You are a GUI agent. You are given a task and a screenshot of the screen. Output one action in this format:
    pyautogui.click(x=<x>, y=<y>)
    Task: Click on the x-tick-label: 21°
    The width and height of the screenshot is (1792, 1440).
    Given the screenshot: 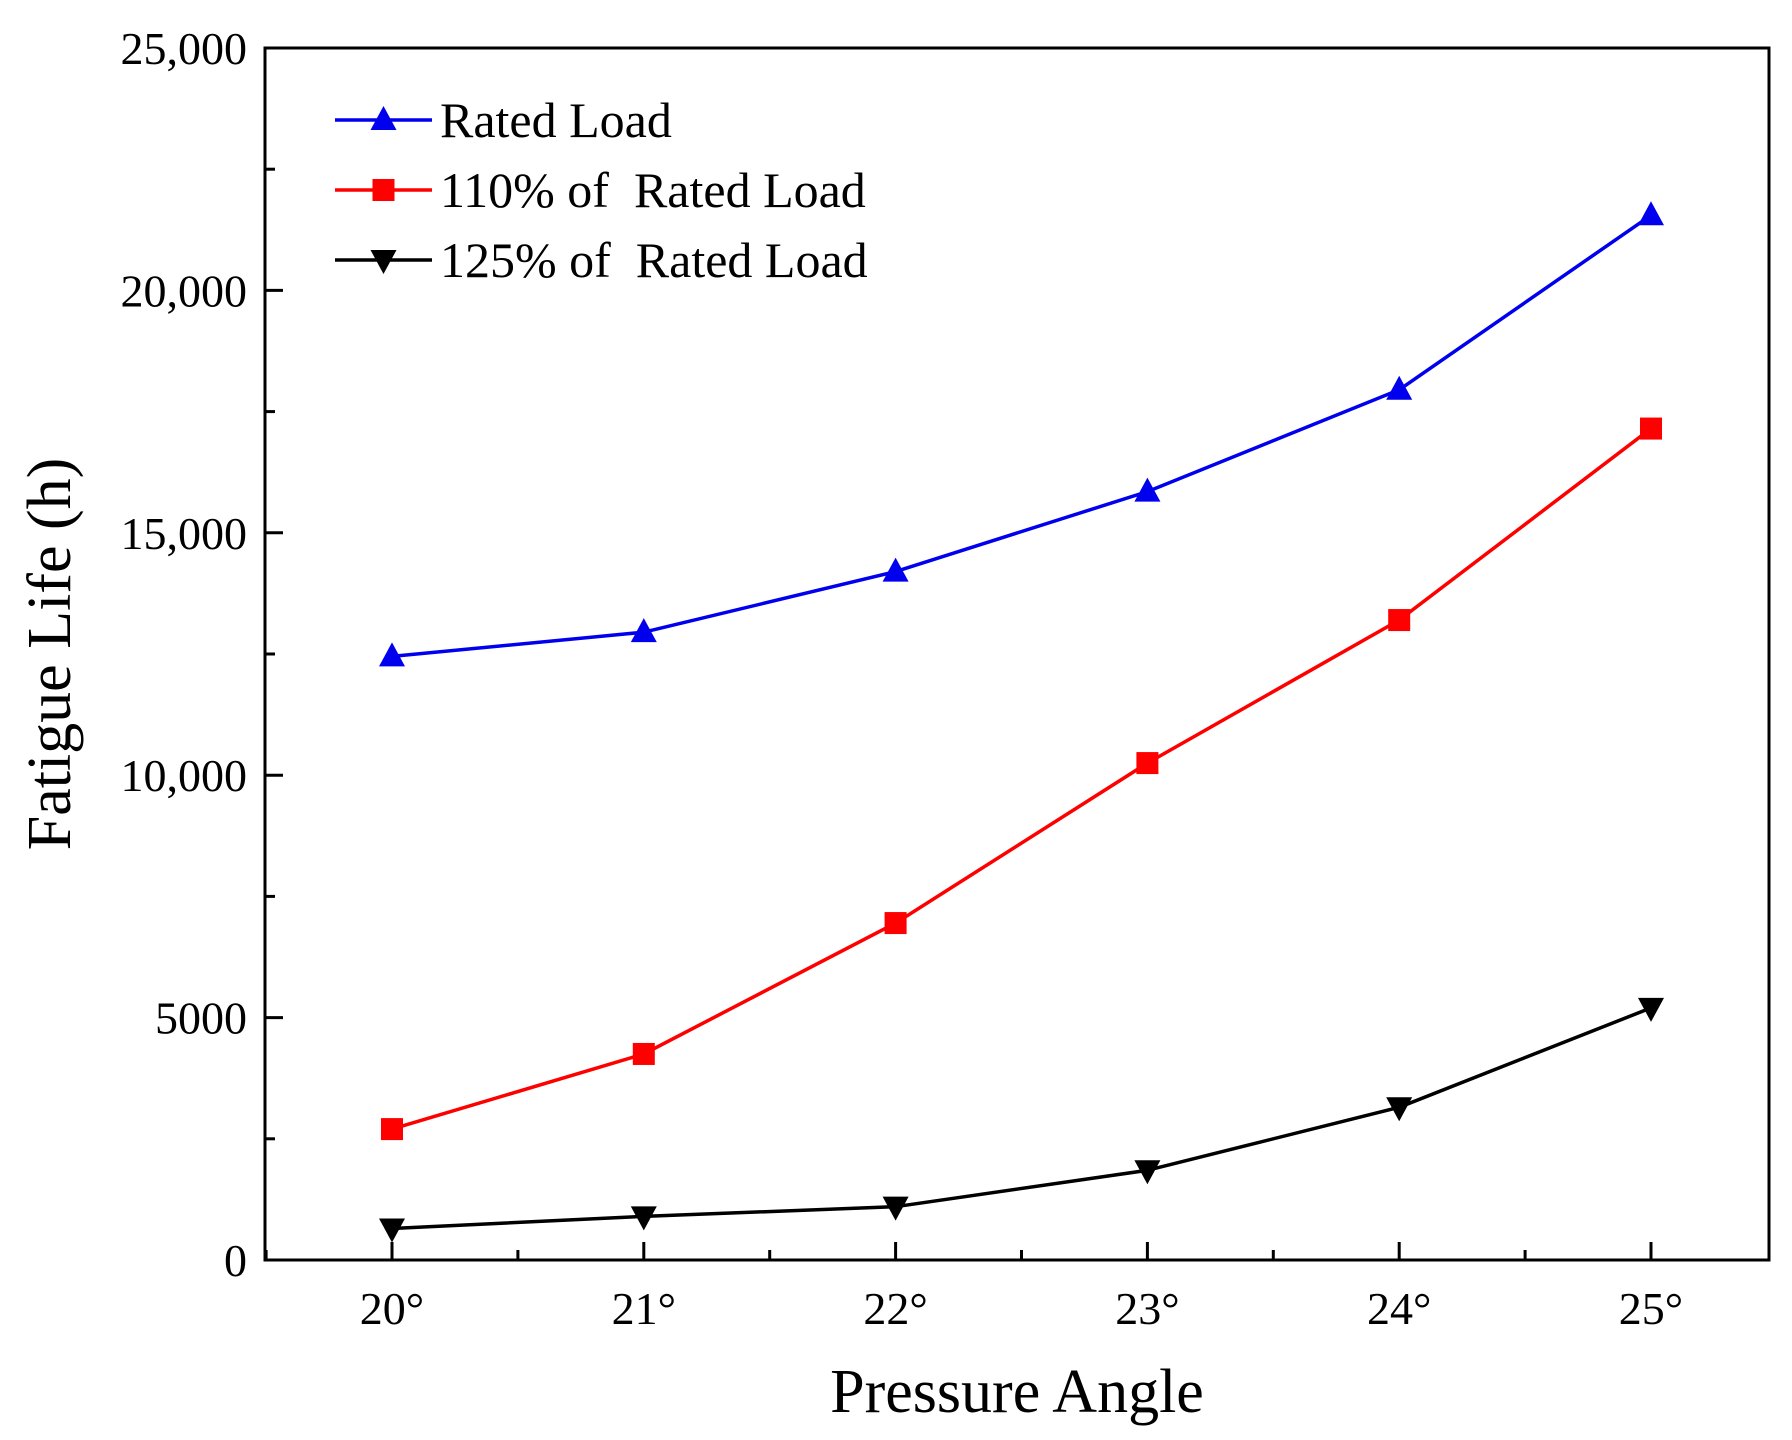 What is the action you would take?
    pyautogui.click(x=644, y=1308)
    